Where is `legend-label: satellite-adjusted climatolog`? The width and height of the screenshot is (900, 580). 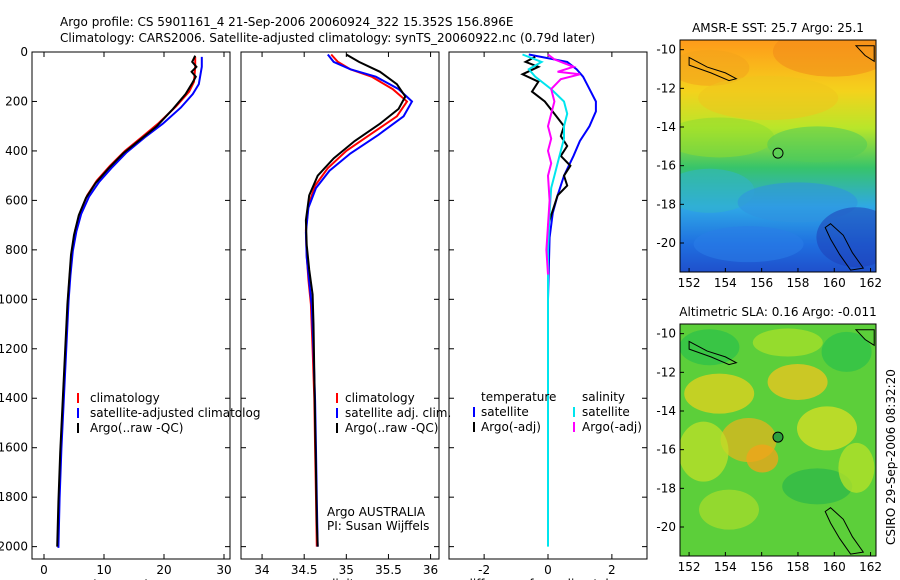
legend-label: satellite-adjusted climatolog is located at coordinates (175, 413).